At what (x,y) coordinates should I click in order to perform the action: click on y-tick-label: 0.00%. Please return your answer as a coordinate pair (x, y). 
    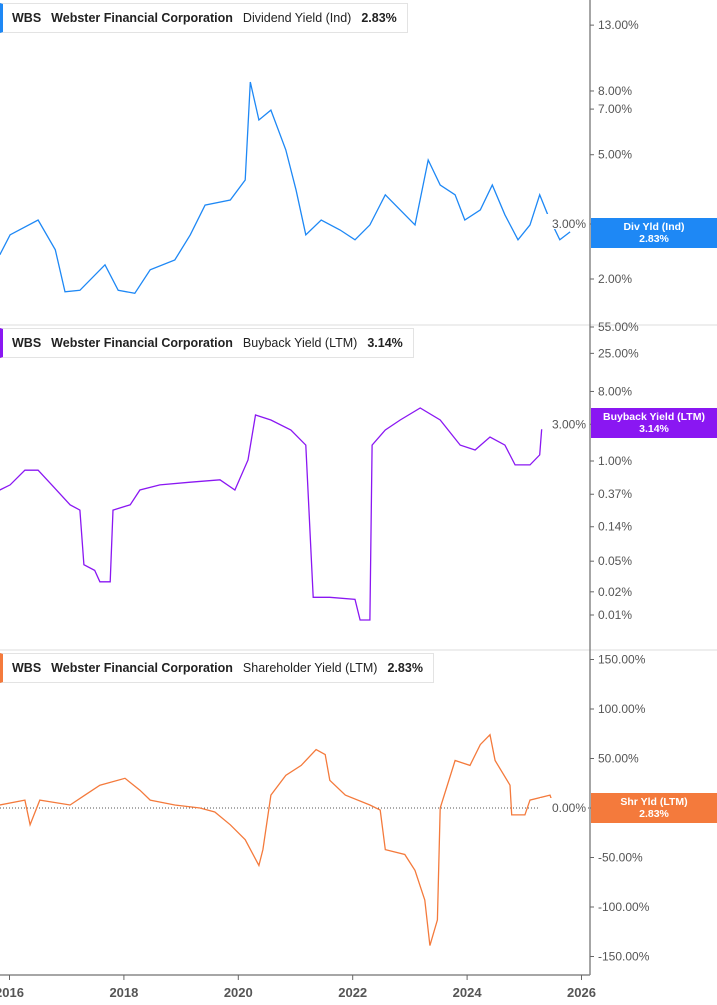
    Looking at the image, I should click on (569, 808).